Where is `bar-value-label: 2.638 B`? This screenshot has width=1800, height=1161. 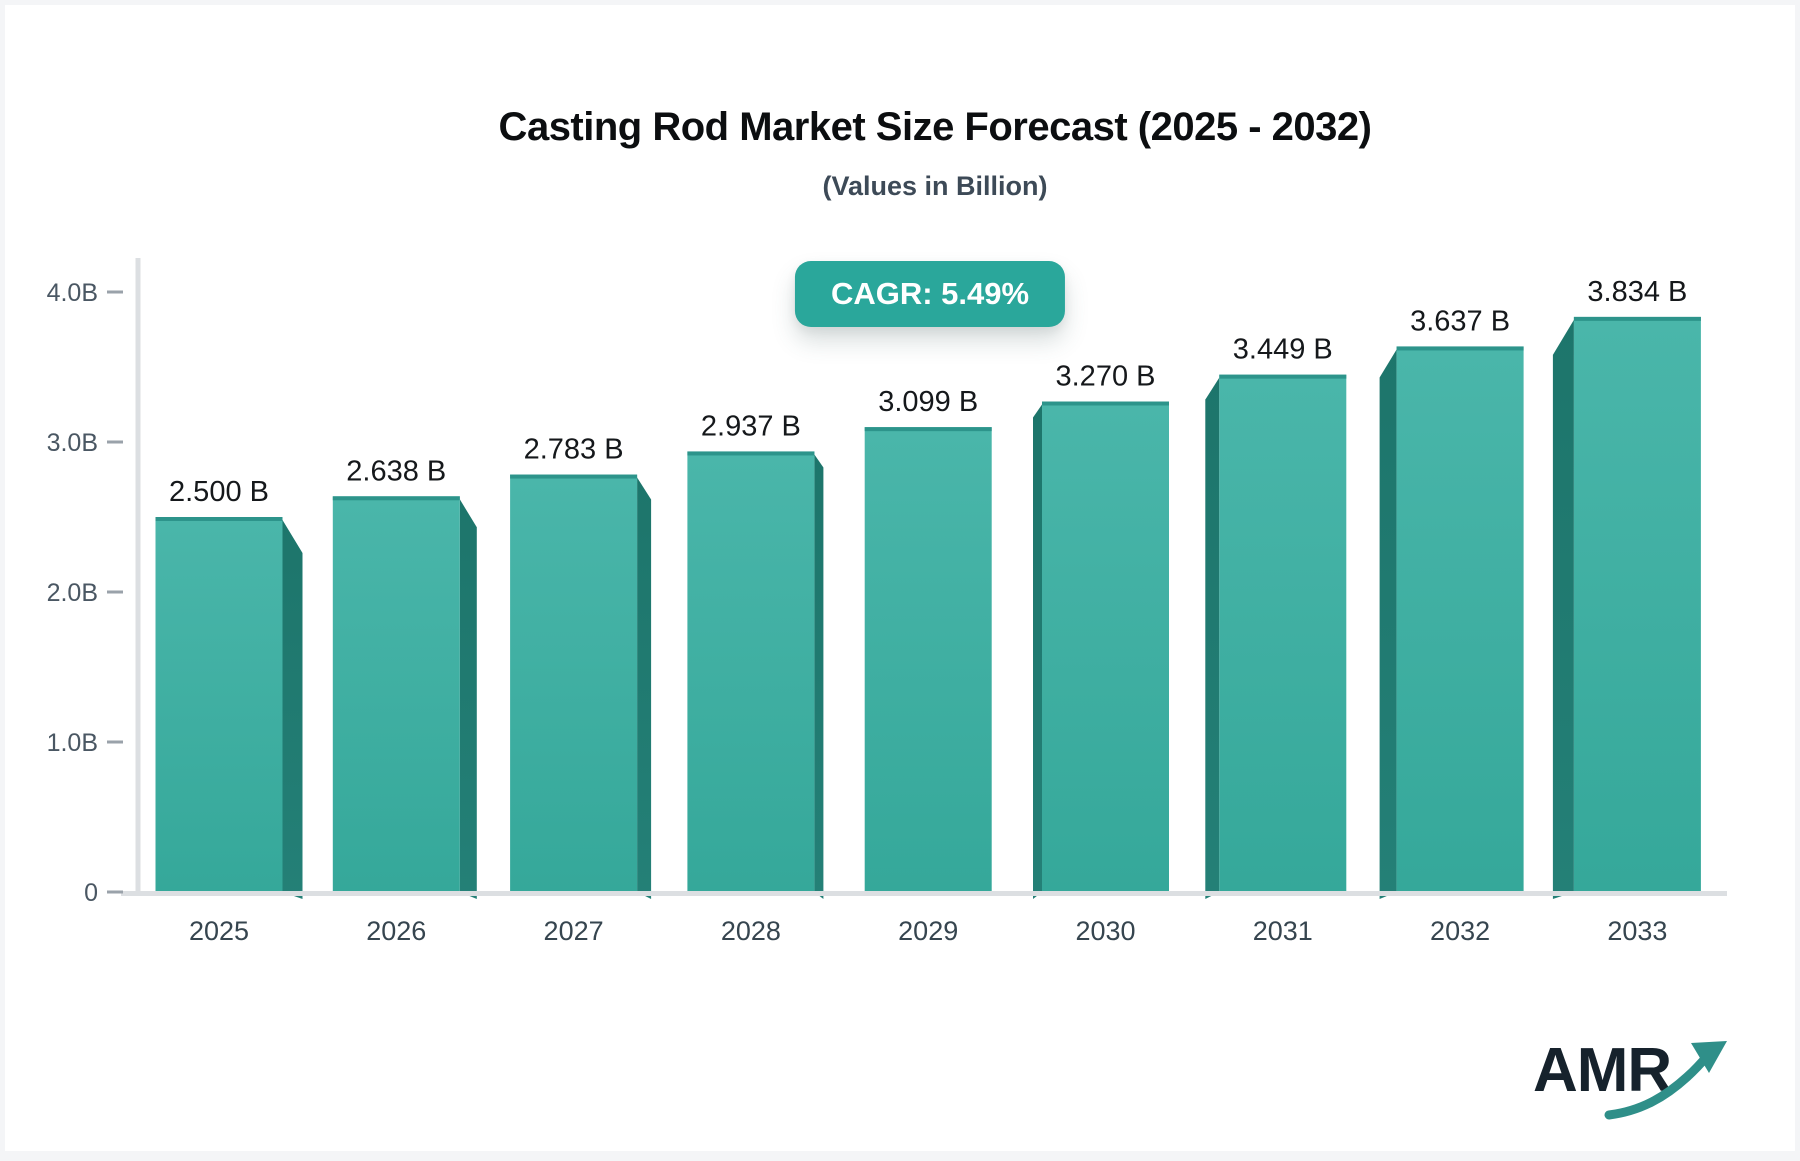
bar-value-label: 2.638 B is located at coordinates (396, 471).